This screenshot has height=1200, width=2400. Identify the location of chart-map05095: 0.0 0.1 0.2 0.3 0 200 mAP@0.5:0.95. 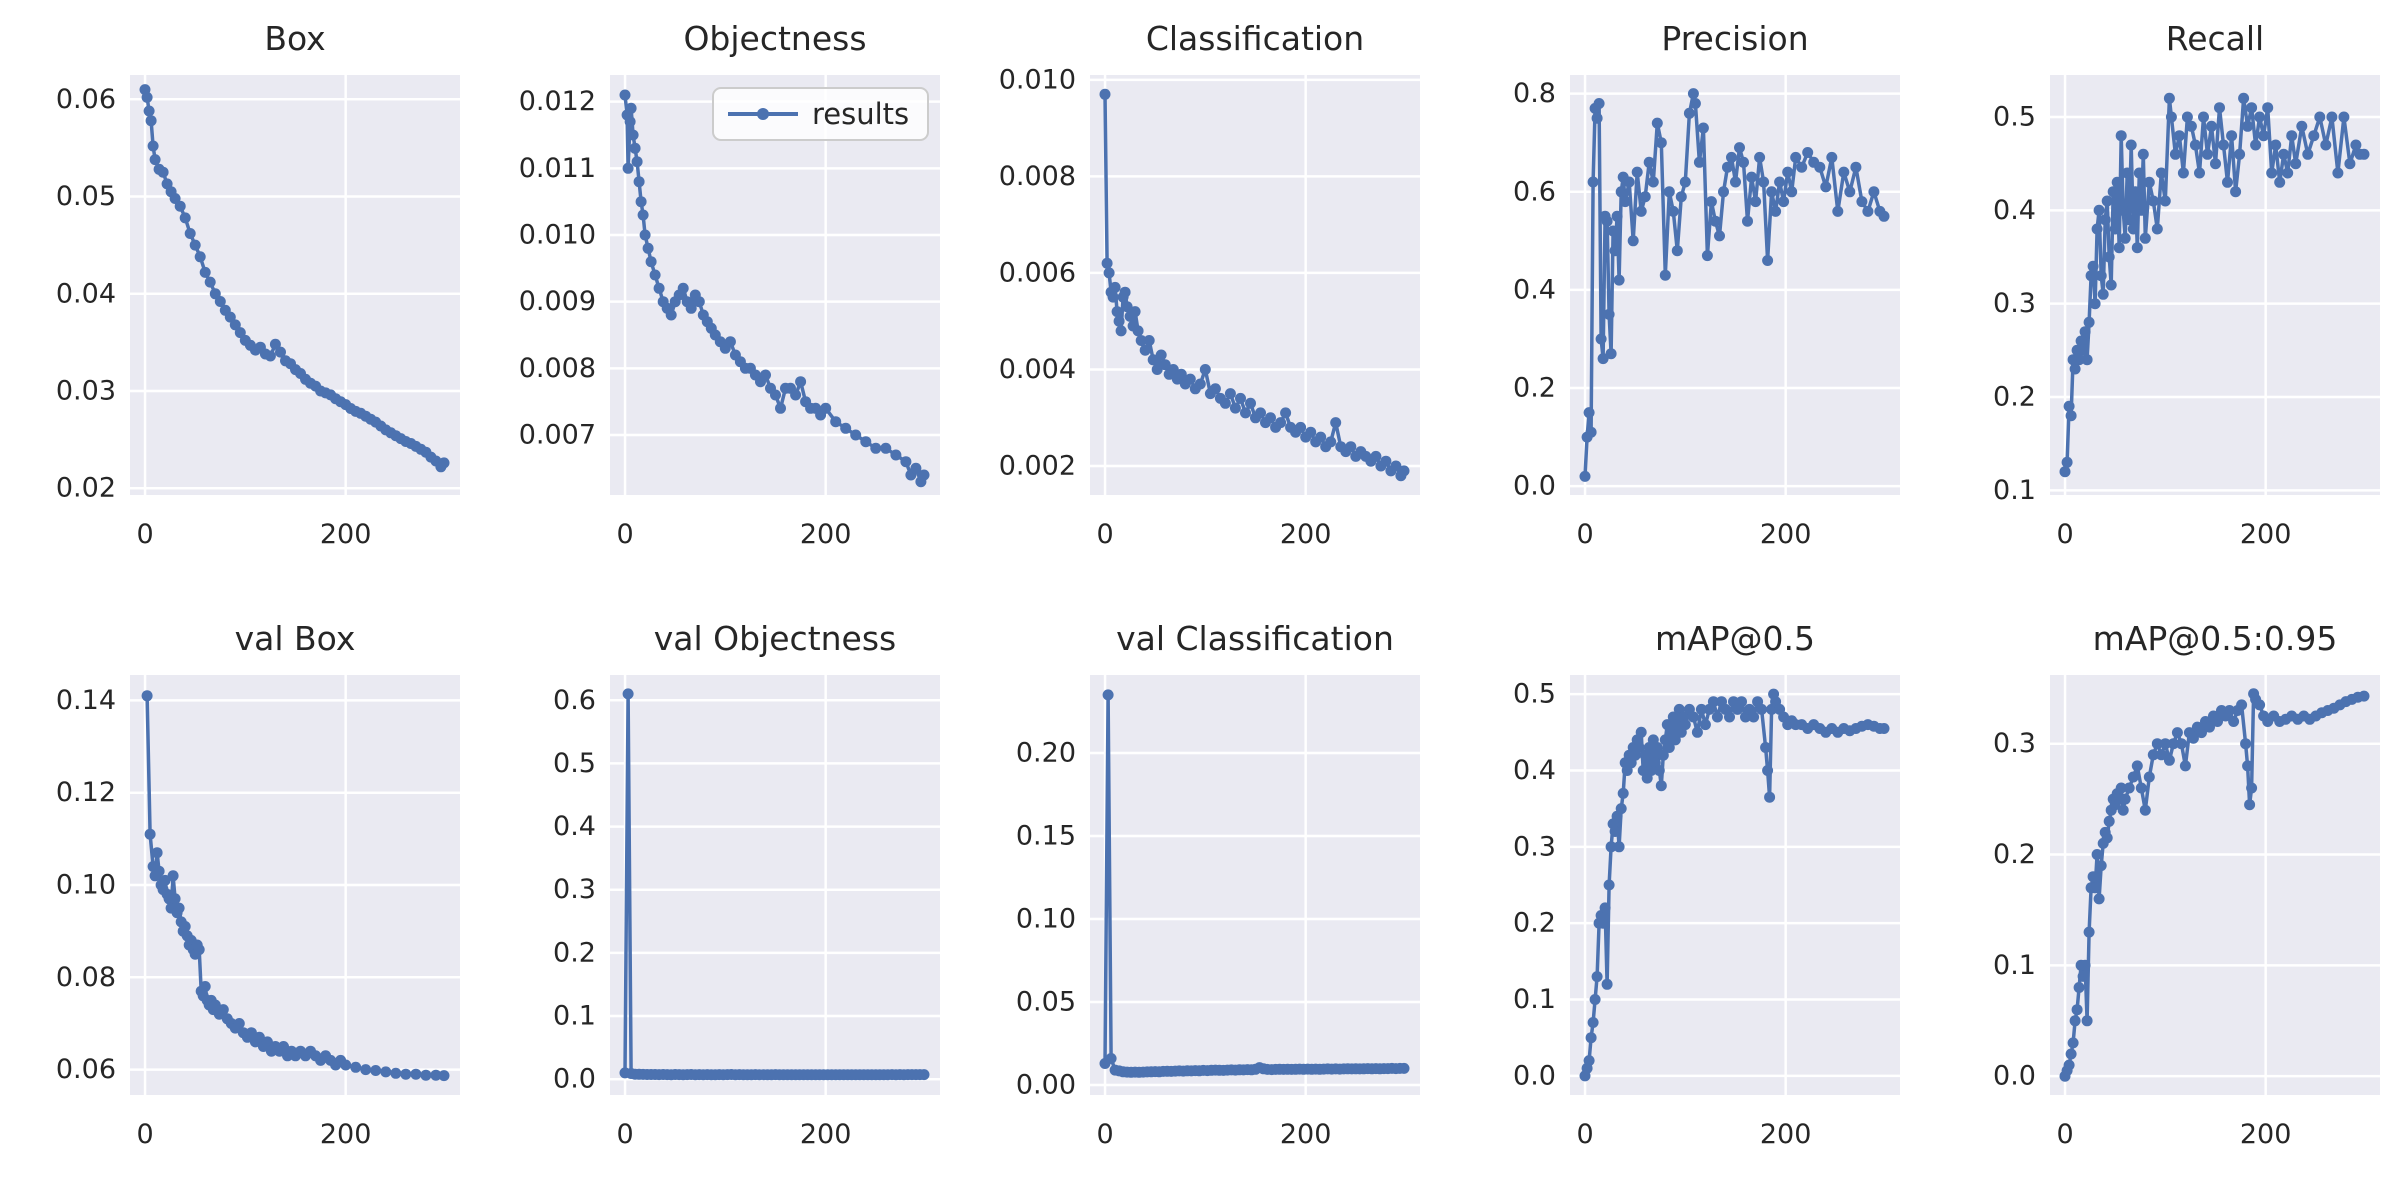
(2186, 884).